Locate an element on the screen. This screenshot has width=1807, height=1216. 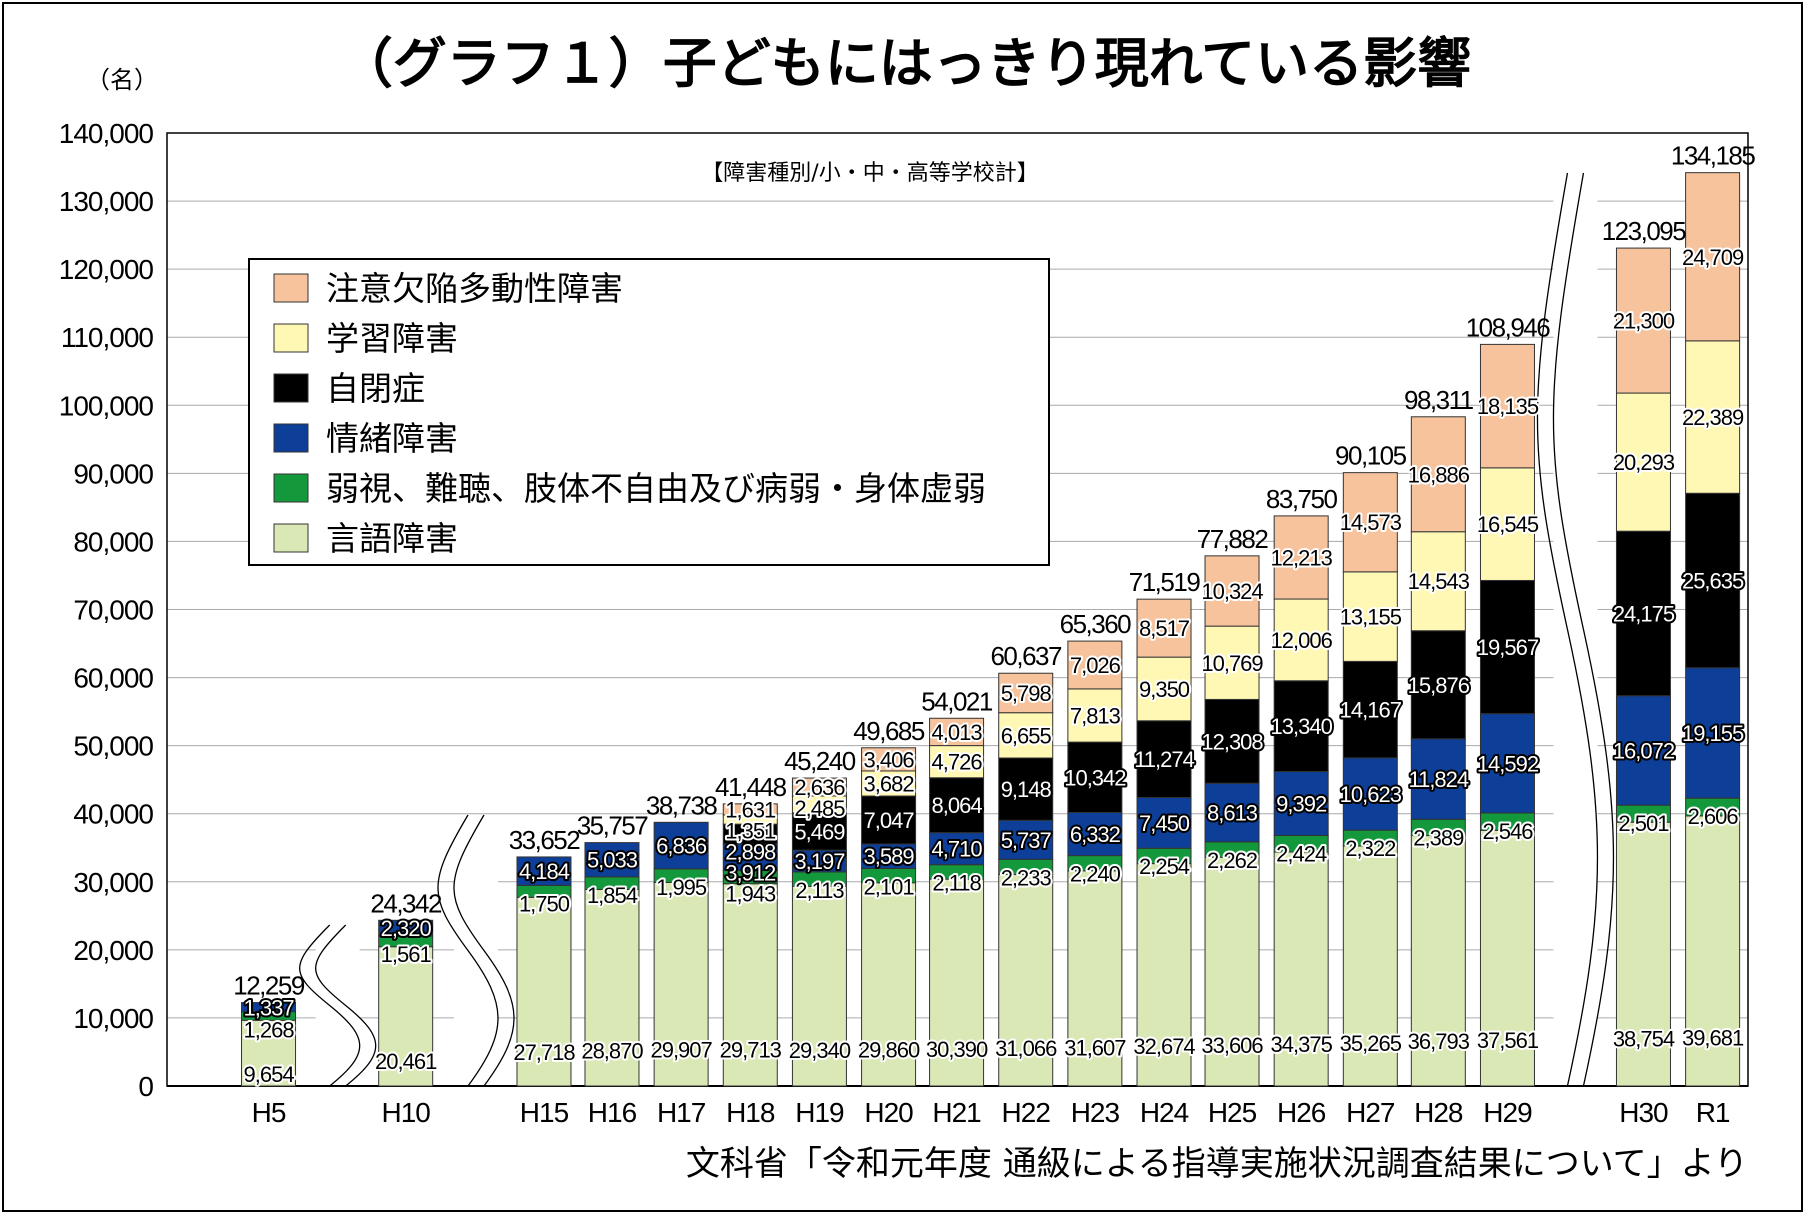
segment-value-label: 29,860 is located at coordinates (889, 1049).